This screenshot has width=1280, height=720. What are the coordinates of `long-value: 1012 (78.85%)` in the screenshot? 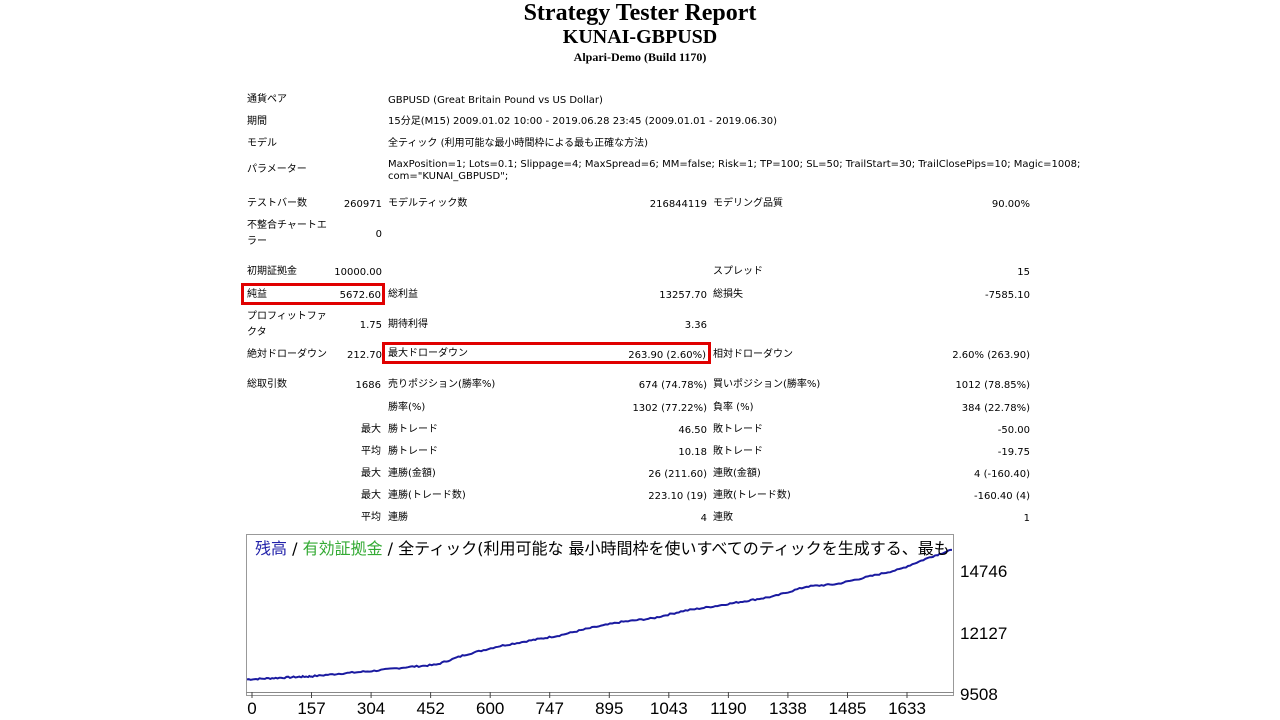 It's located at (992, 385).